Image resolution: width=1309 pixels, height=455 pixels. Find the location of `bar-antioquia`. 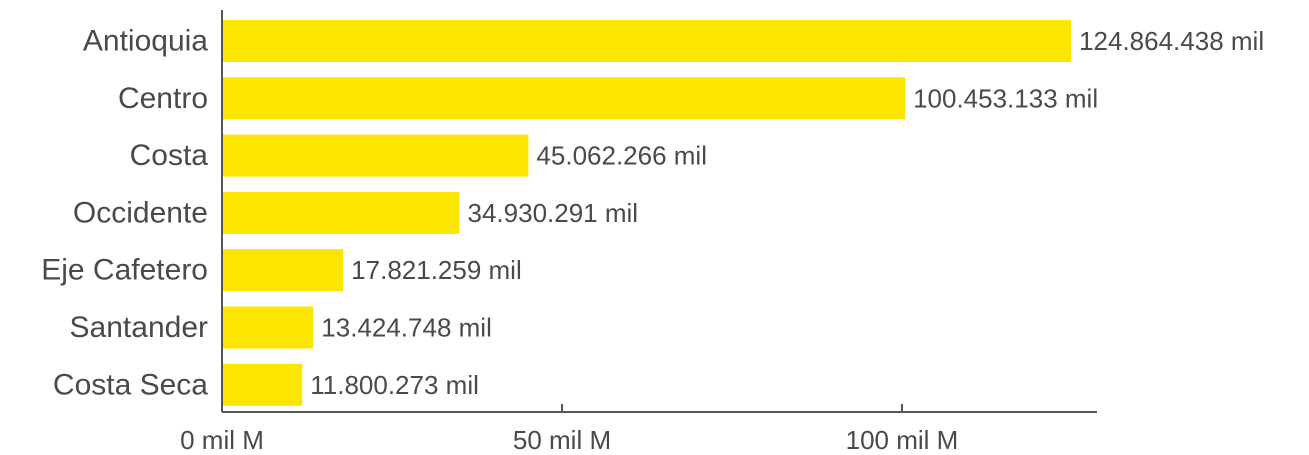

bar-antioquia is located at coordinates (647, 41).